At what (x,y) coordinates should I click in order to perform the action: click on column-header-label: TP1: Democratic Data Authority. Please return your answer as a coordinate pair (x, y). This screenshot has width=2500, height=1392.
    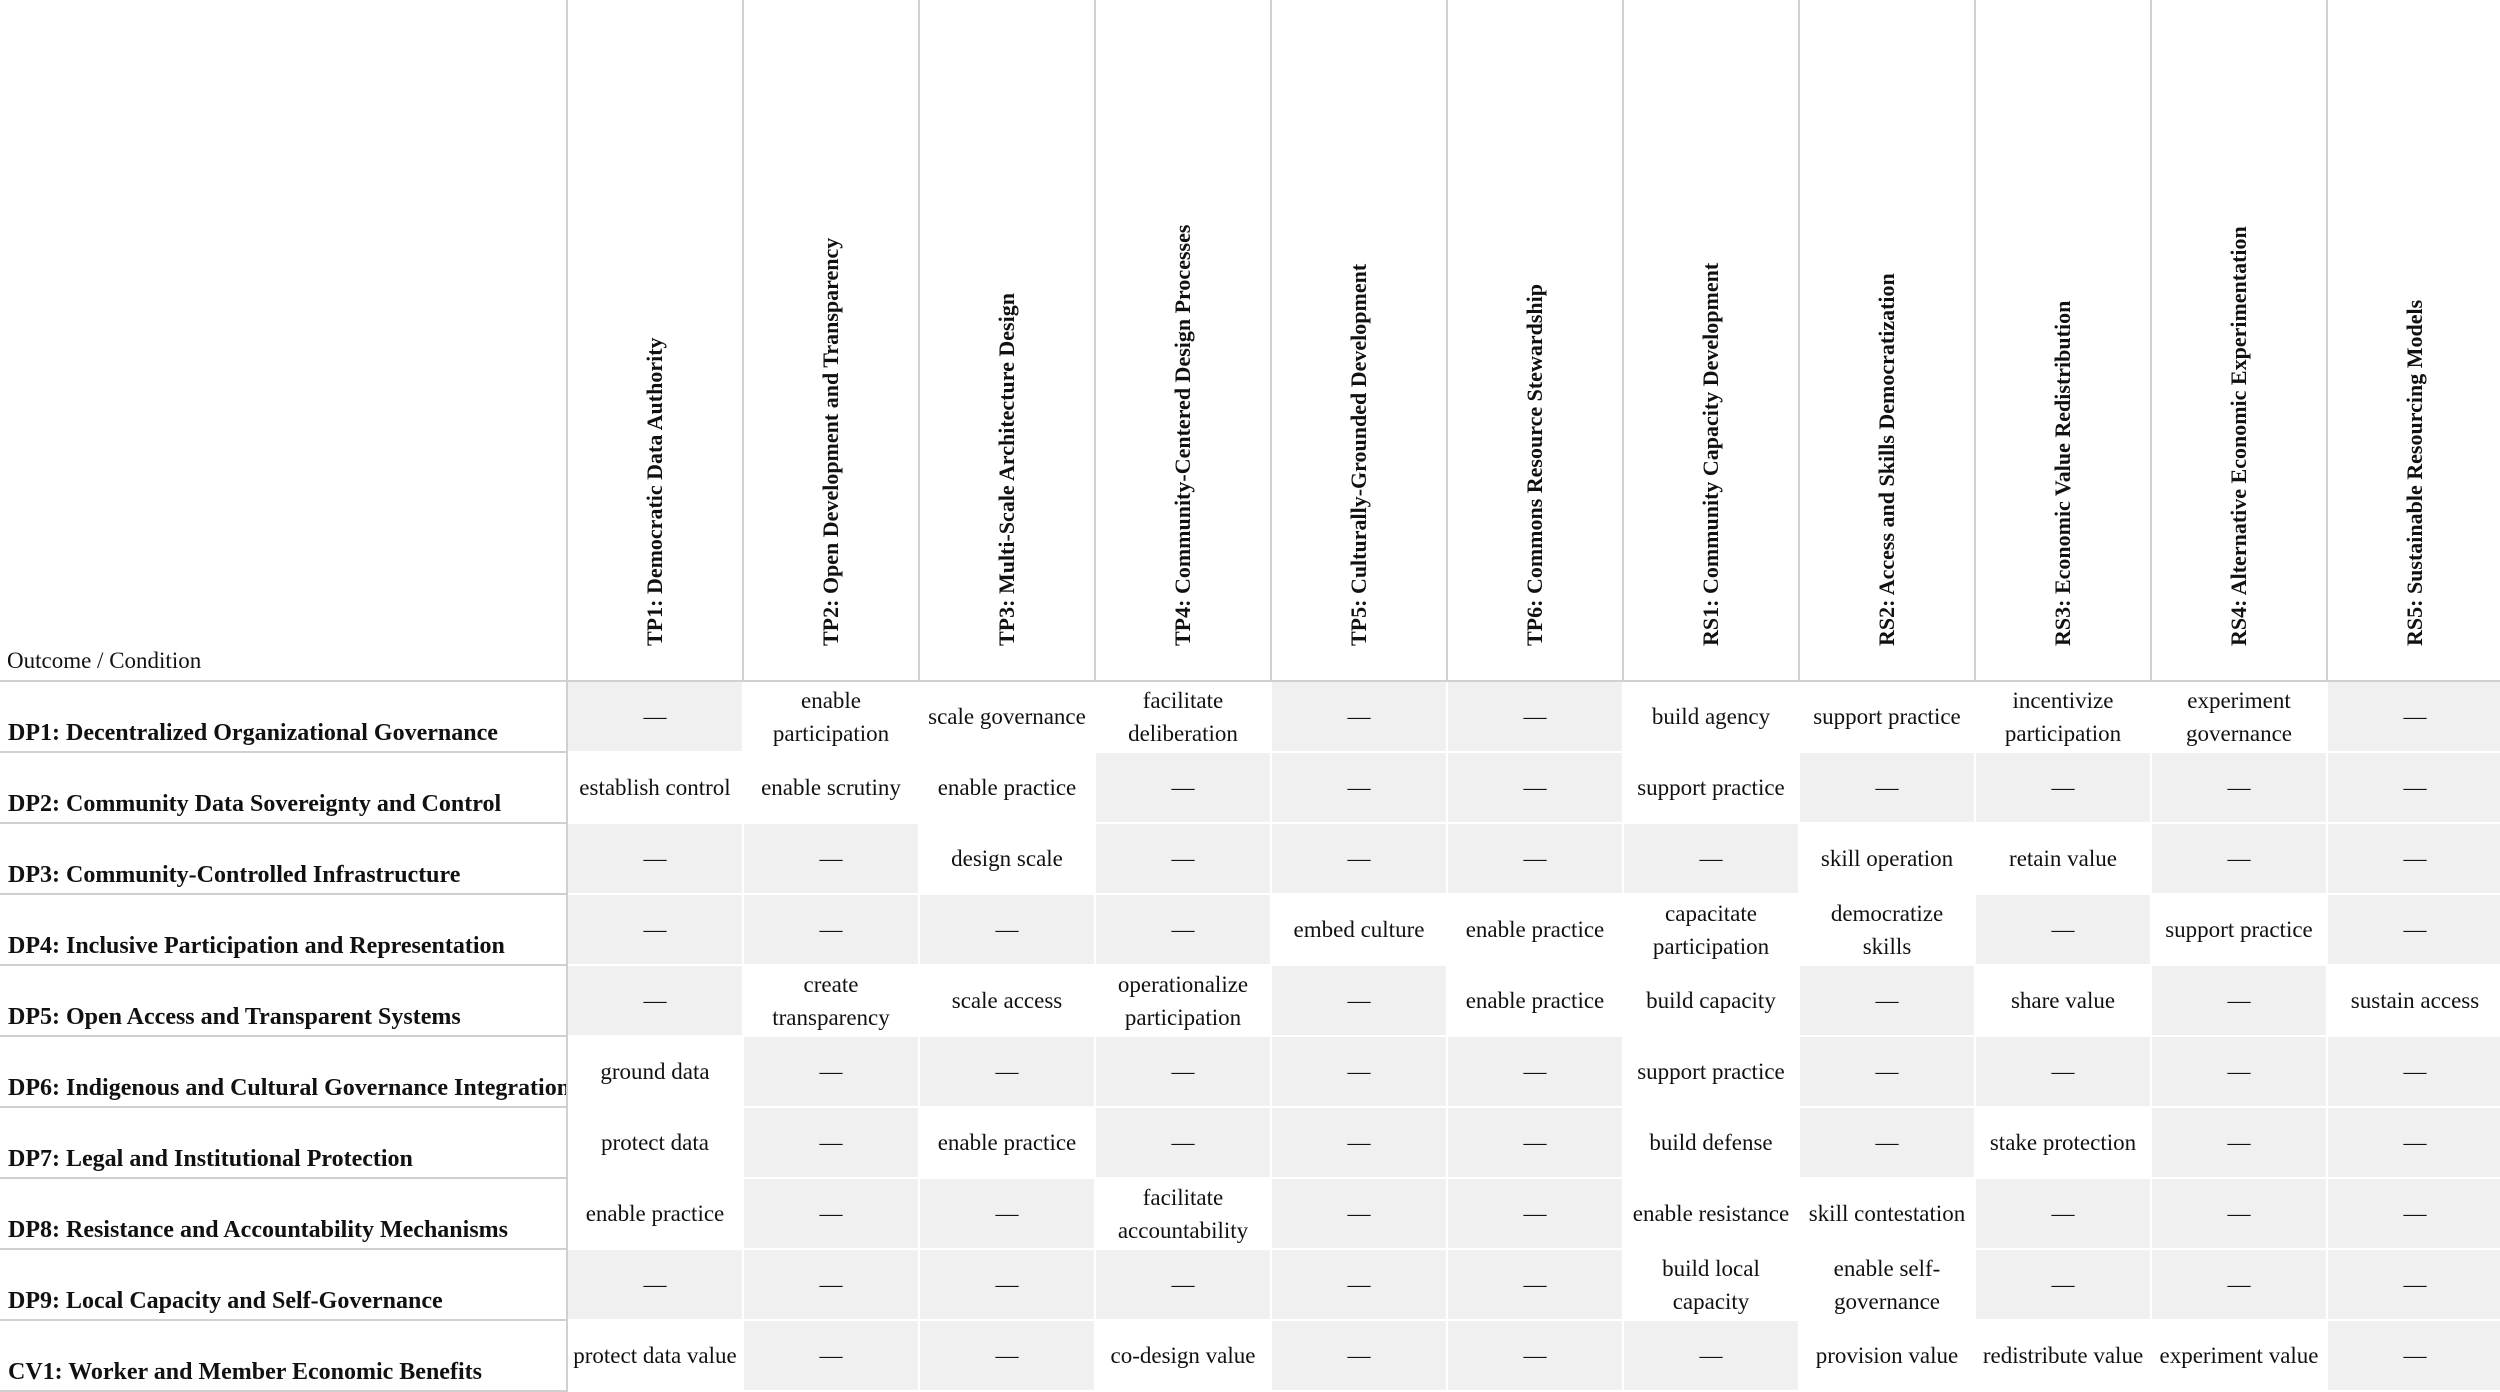
    Looking at the image, I should click on (654, 491).